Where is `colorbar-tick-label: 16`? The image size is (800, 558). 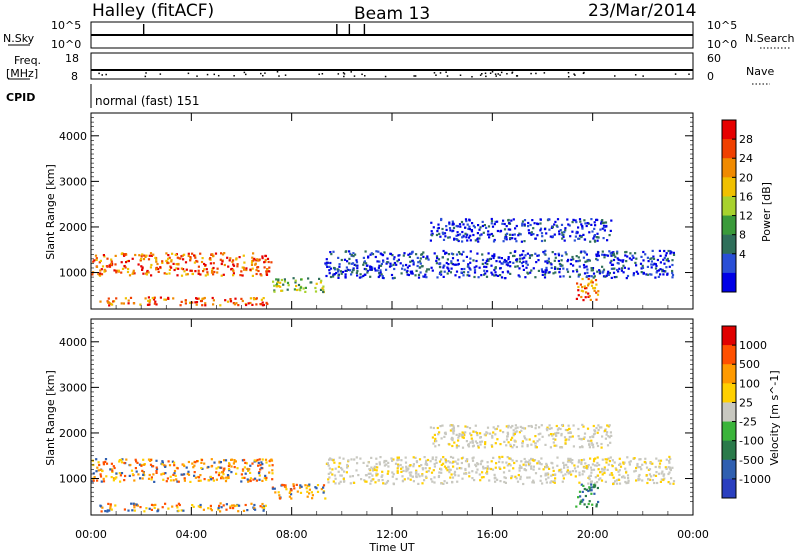
colorbar-tick-label: 16 is located at coordinates (746, 196).